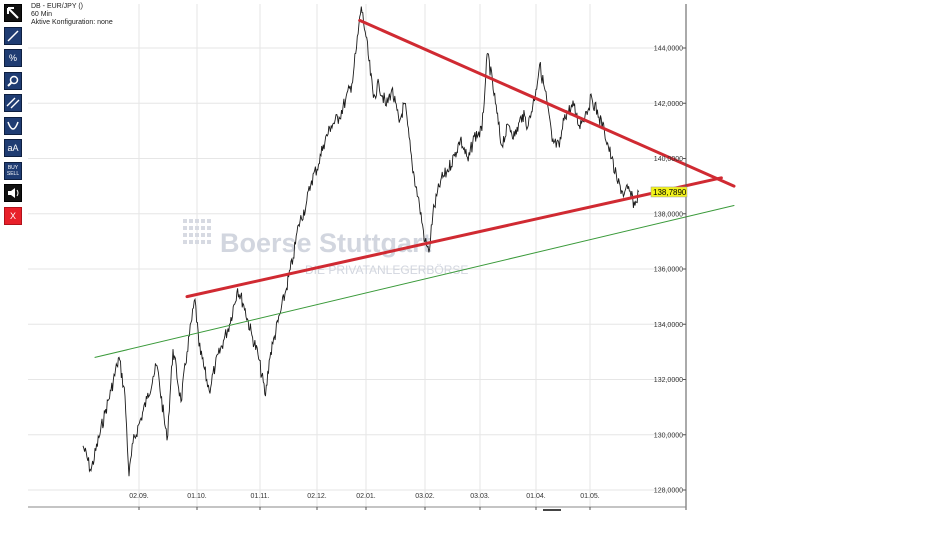  I want to click on sound-tool, so click(13, 193).